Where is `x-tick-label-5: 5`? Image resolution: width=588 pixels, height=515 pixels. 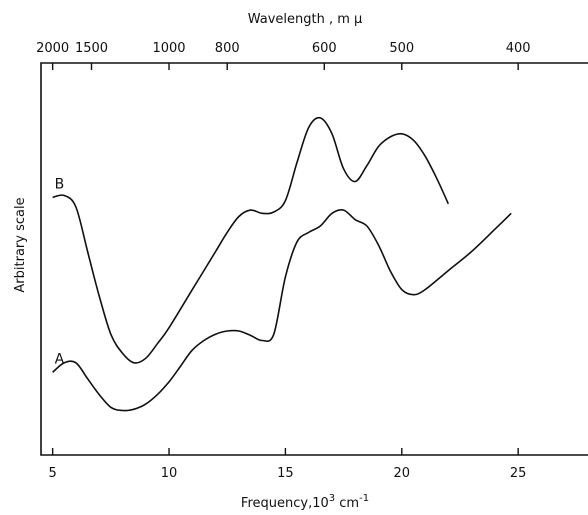
x-tick-label-5: 5 is located at coordinates (52, 473).